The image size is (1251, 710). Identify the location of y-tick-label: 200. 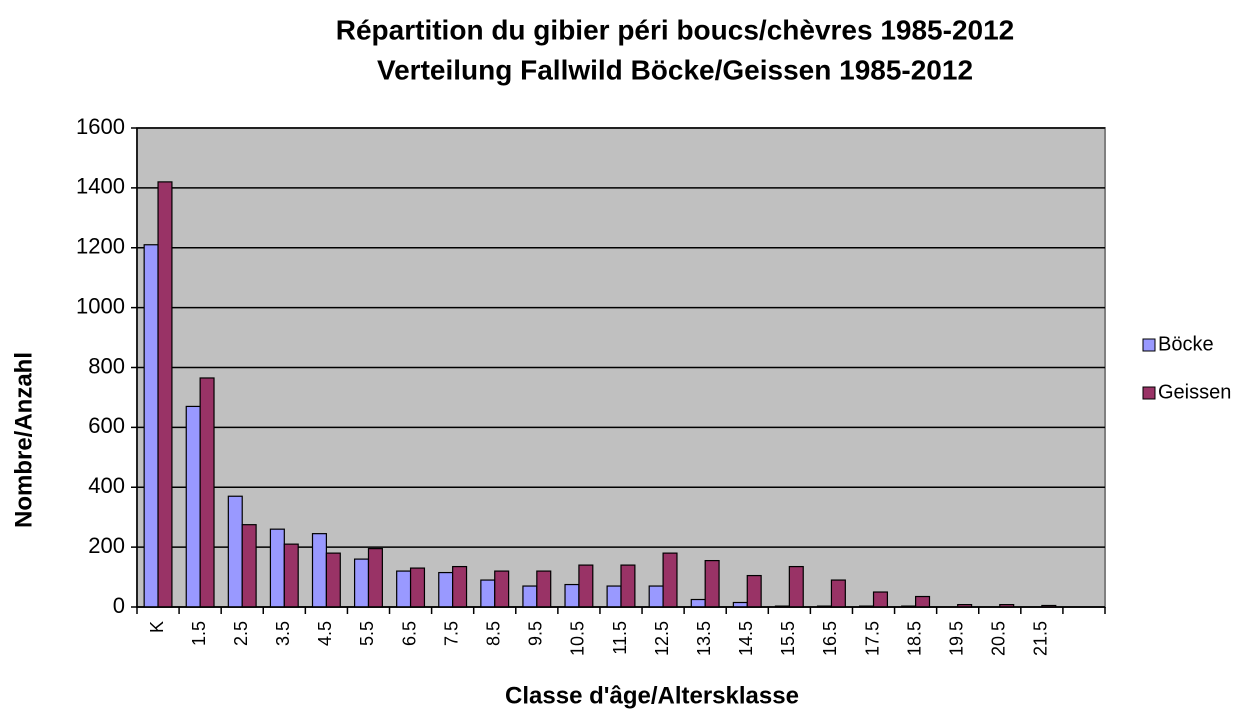
(106, 545).